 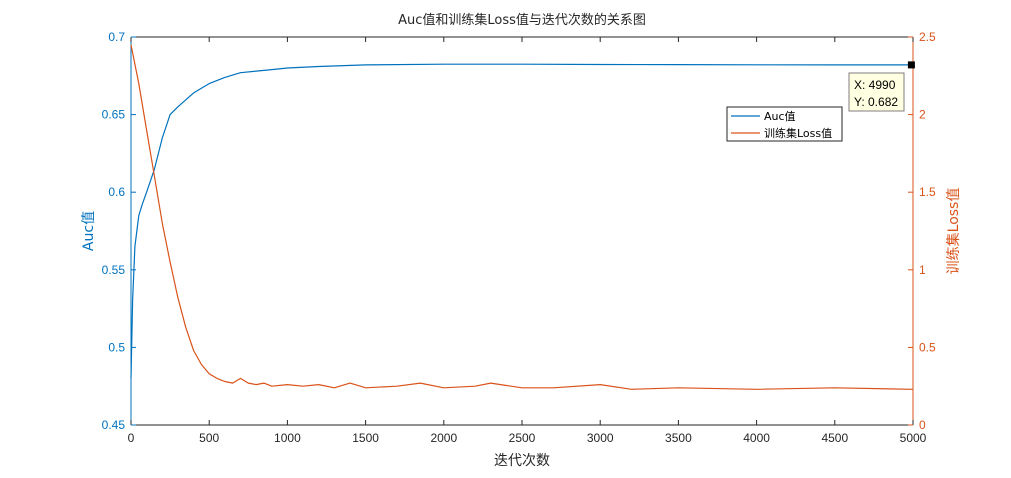 What do you see at coordinates (522, 438) in the screenshot?
I see `x-tick-label: 2500` at bounding box center [522, 438].